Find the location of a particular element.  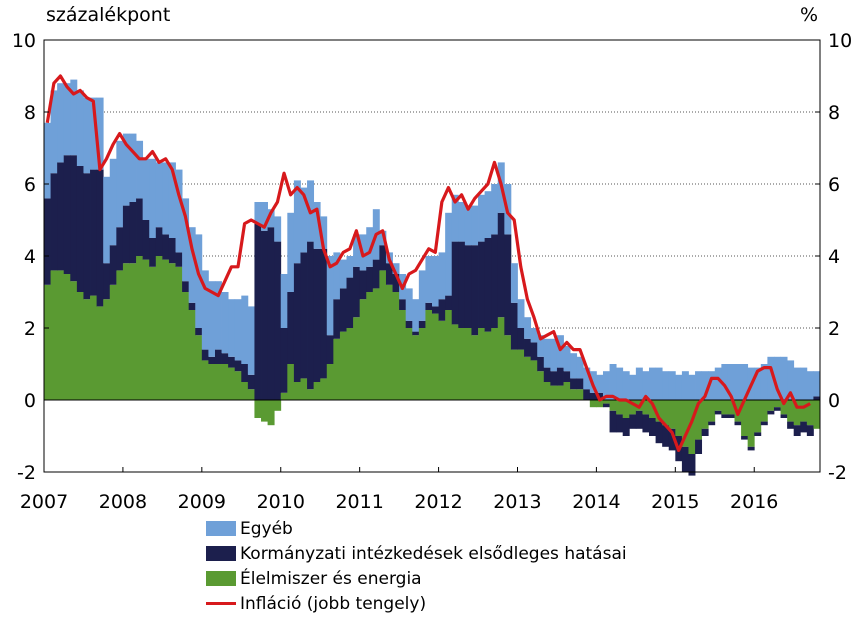

legend-item-egyeb: Egyéb is located at coordinates (416, 528).